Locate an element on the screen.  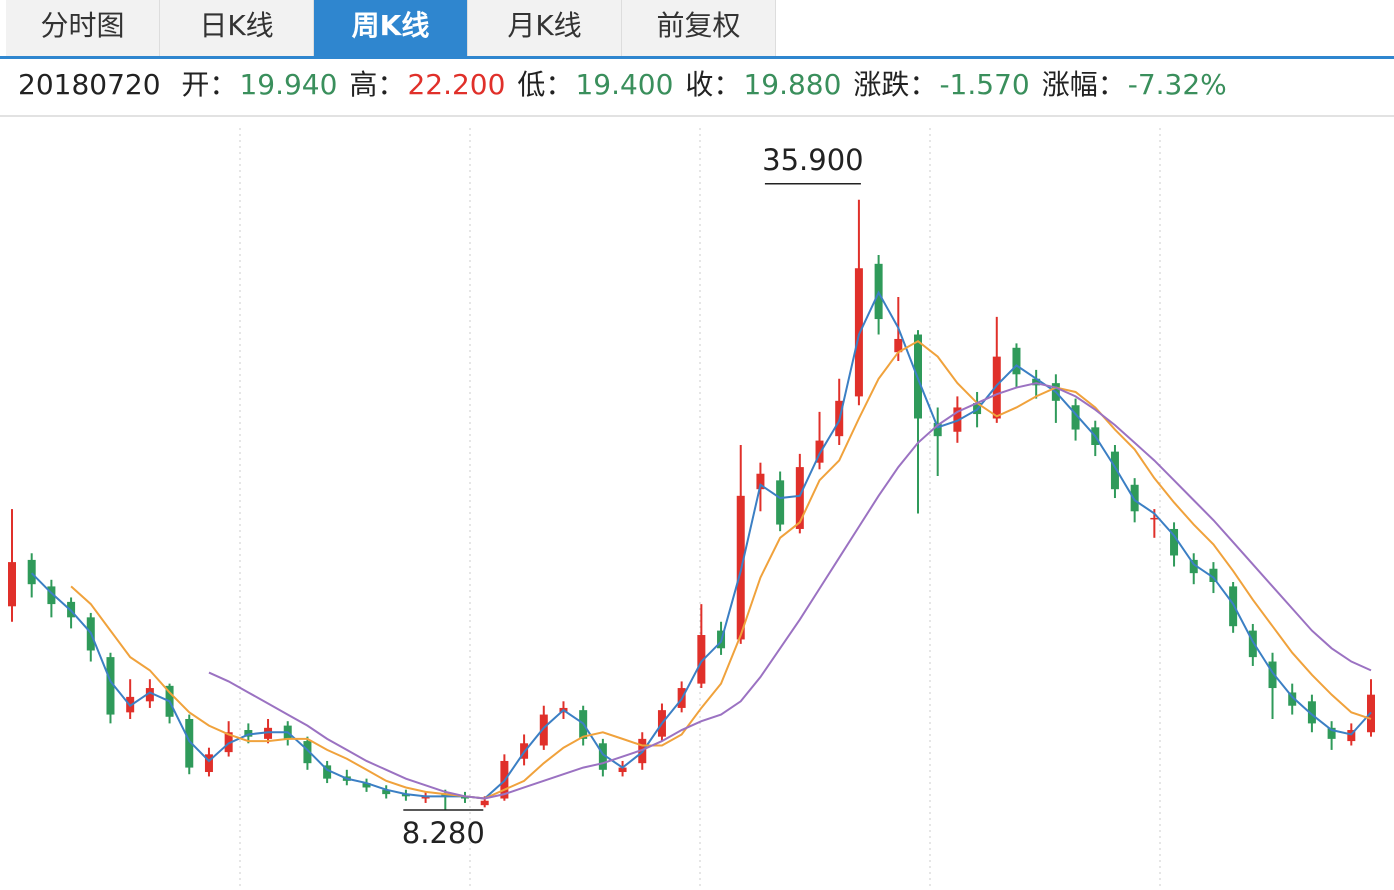
field-value: 19.400 is located at coordinates (624, 84).